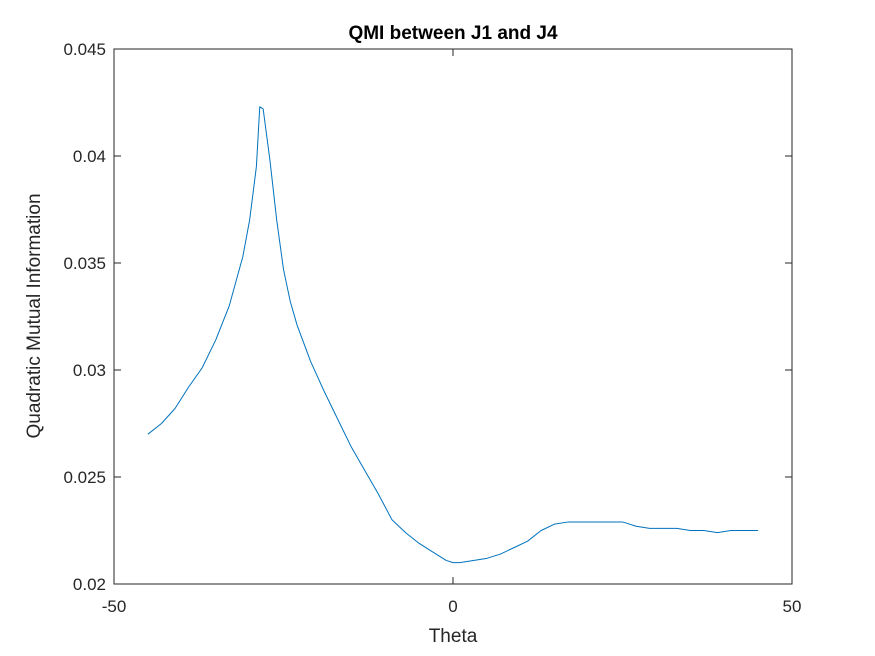 This screenshot has width=875, height=656. What do you see at coordinates (452, 33) in the screenshot?
I see `chart-title: QMI between J1 and J4` at bounding box center [452, 33].